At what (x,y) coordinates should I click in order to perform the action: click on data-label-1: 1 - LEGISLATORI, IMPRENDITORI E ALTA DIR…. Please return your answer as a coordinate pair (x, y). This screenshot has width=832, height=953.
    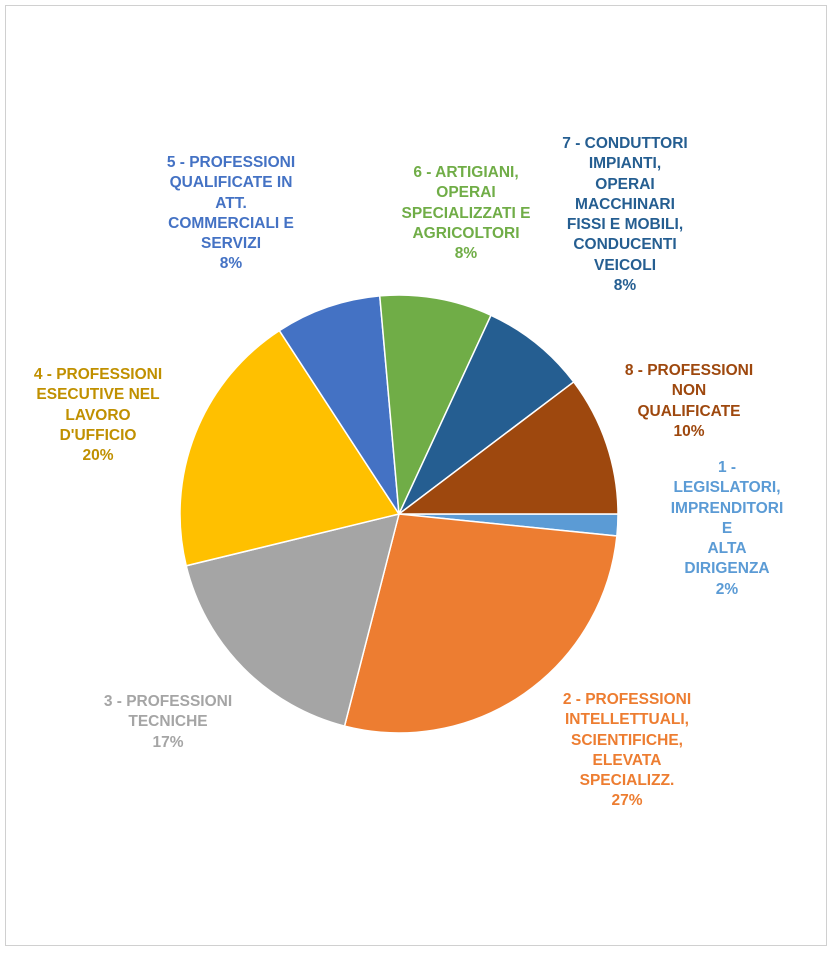
    Looking at the image, I should click on (727, 528).